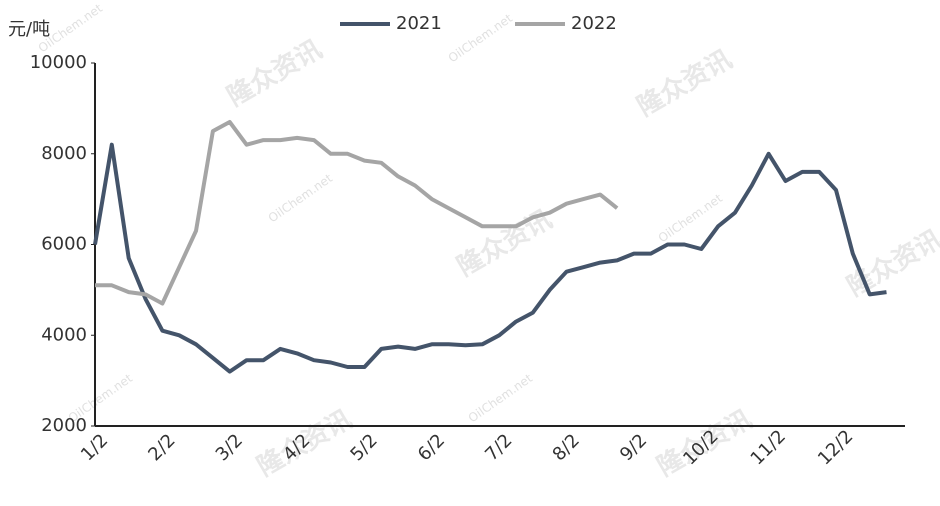 This screenshot has width=940, height=506. I want to click on x-tick-label: 12/2, so click(835, 447).